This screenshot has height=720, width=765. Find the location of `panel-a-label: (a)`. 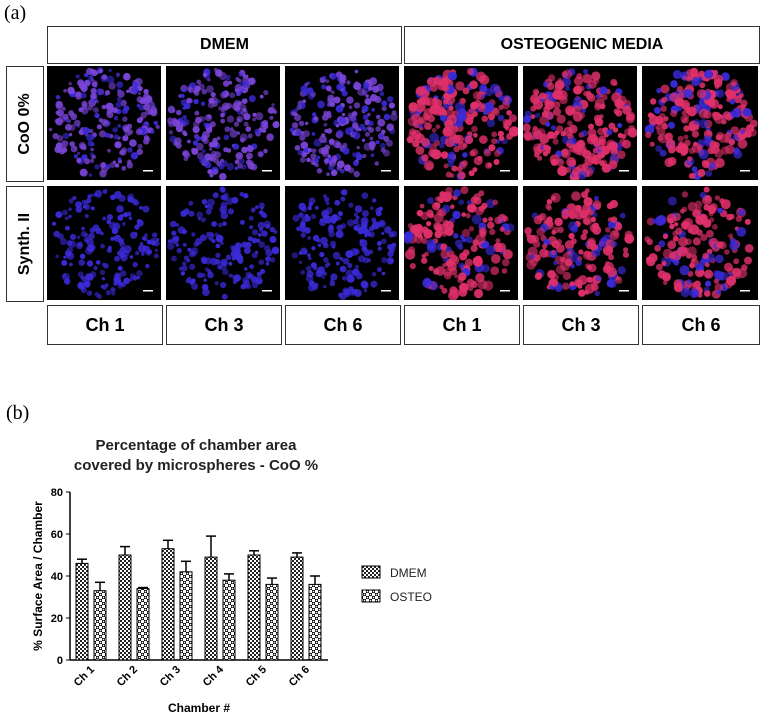

panel-a-label: (a) is located at coordinates (15, 13).